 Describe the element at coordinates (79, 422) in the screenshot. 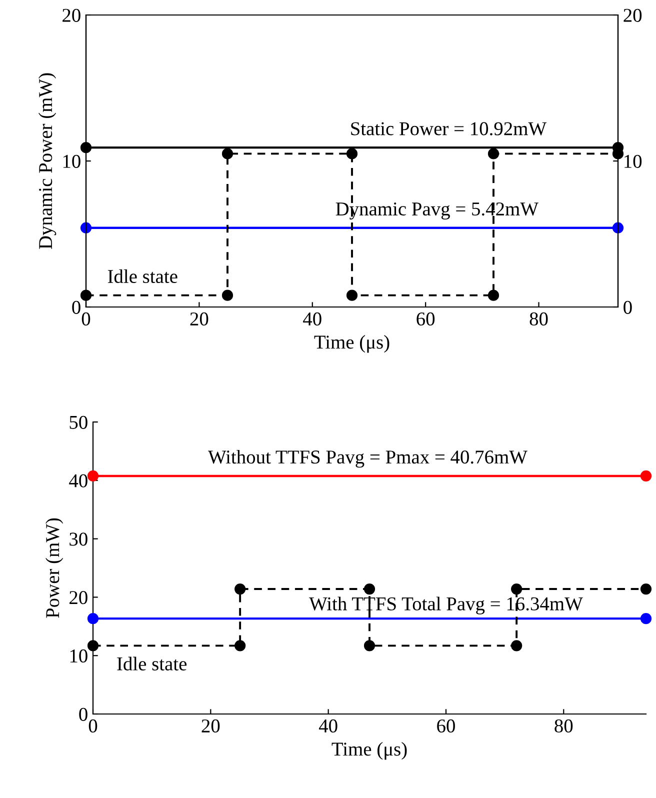

I see `y-tick-label: 50` at that location.